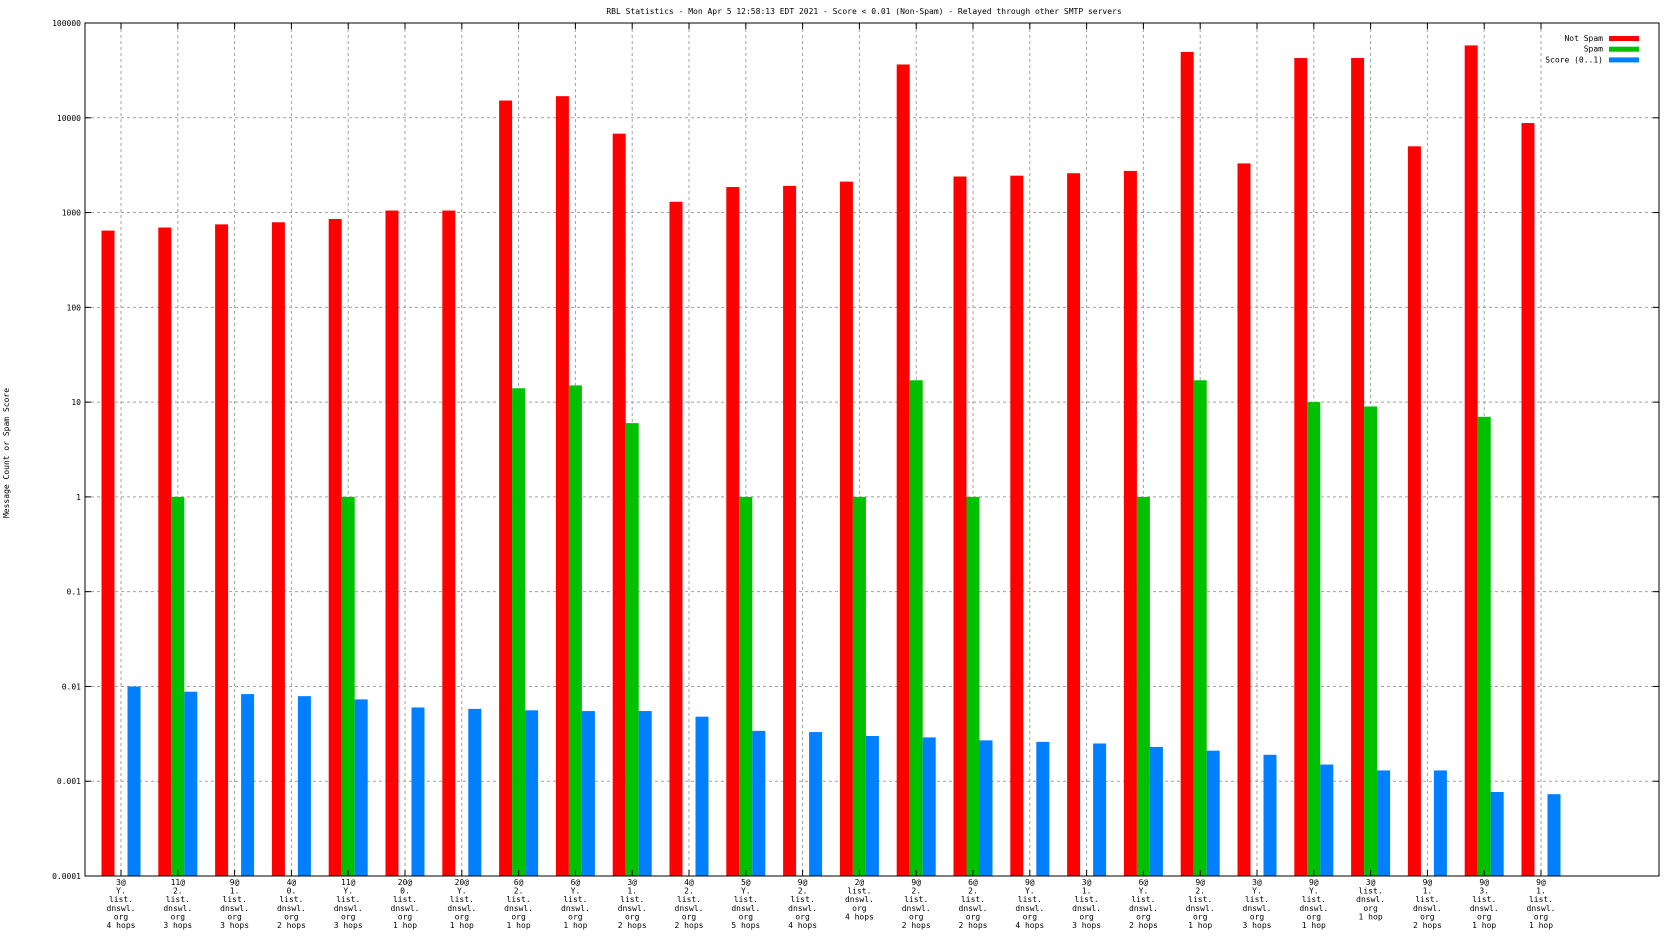 The image size is (1664, 940). I want to click on x-tick-label: 3., so click(1484, 891).